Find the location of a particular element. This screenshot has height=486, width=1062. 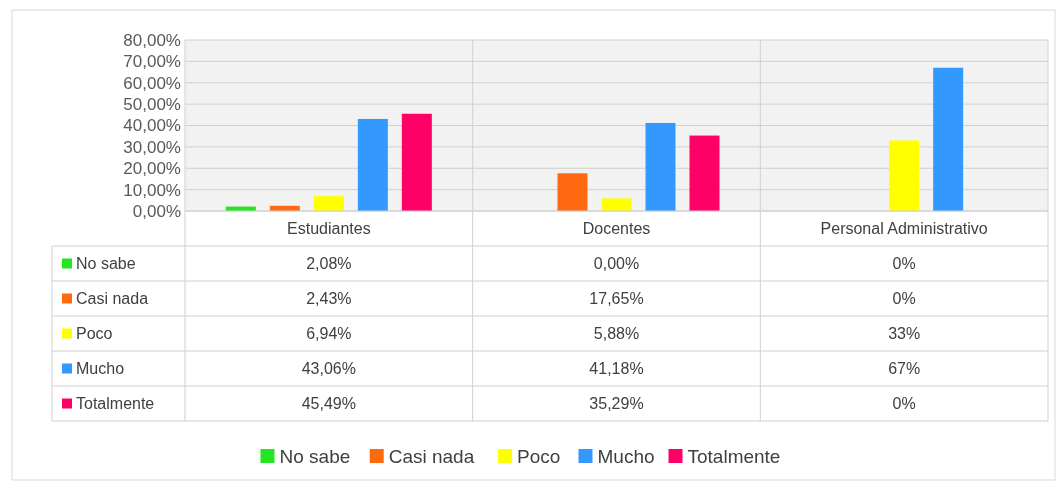

y-tick-label: 80,00% is located at coordinates (152, 40).